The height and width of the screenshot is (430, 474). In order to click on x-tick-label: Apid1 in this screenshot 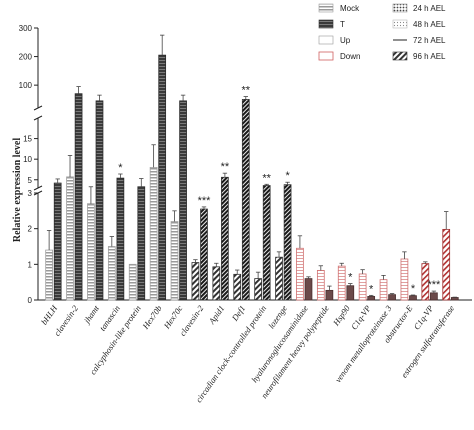, I will do `click(216, 314)`.